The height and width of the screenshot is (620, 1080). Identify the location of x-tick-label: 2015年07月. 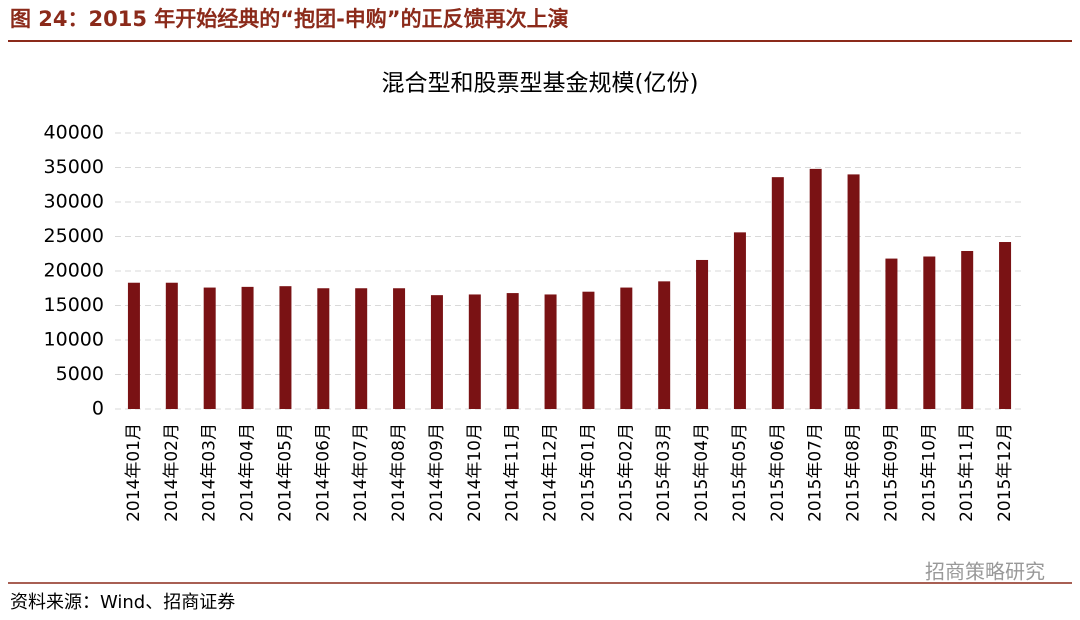
(816, 472).